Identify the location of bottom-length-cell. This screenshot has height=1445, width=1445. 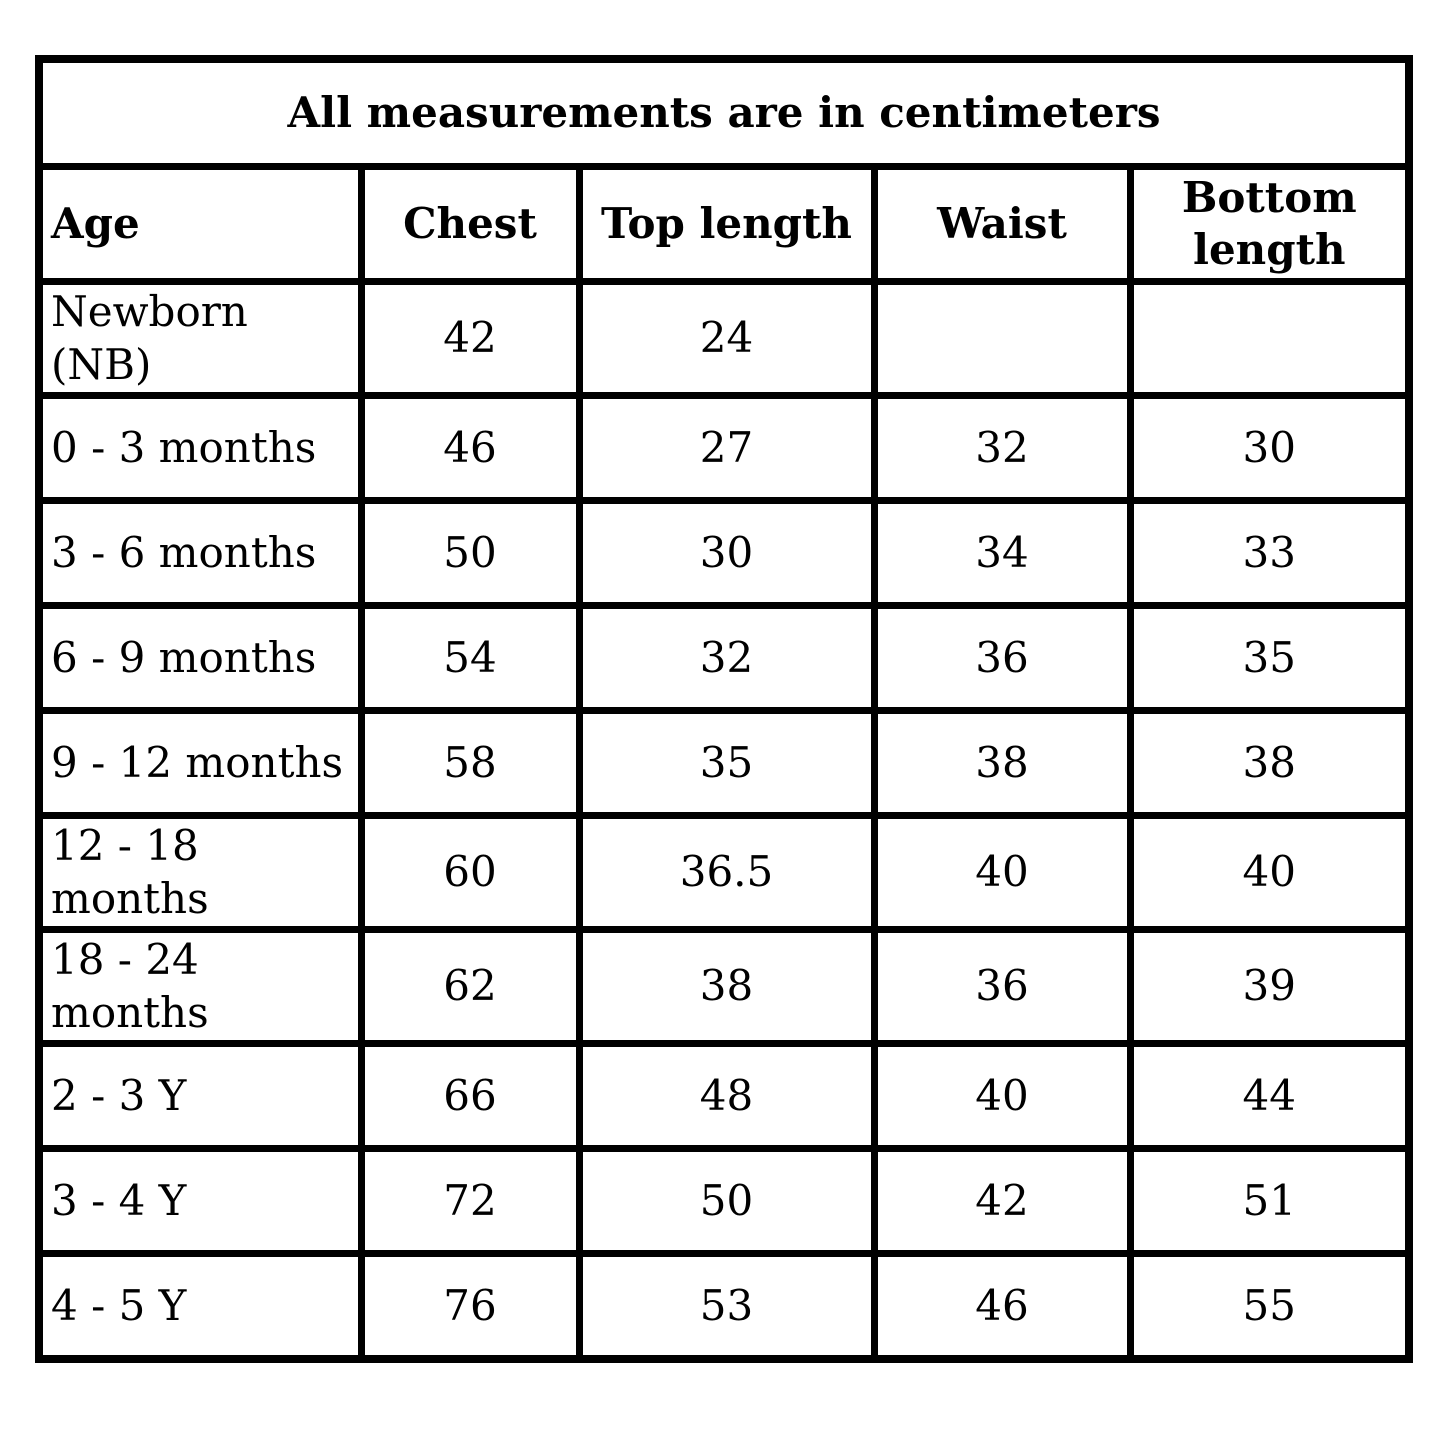
(1269, 338).